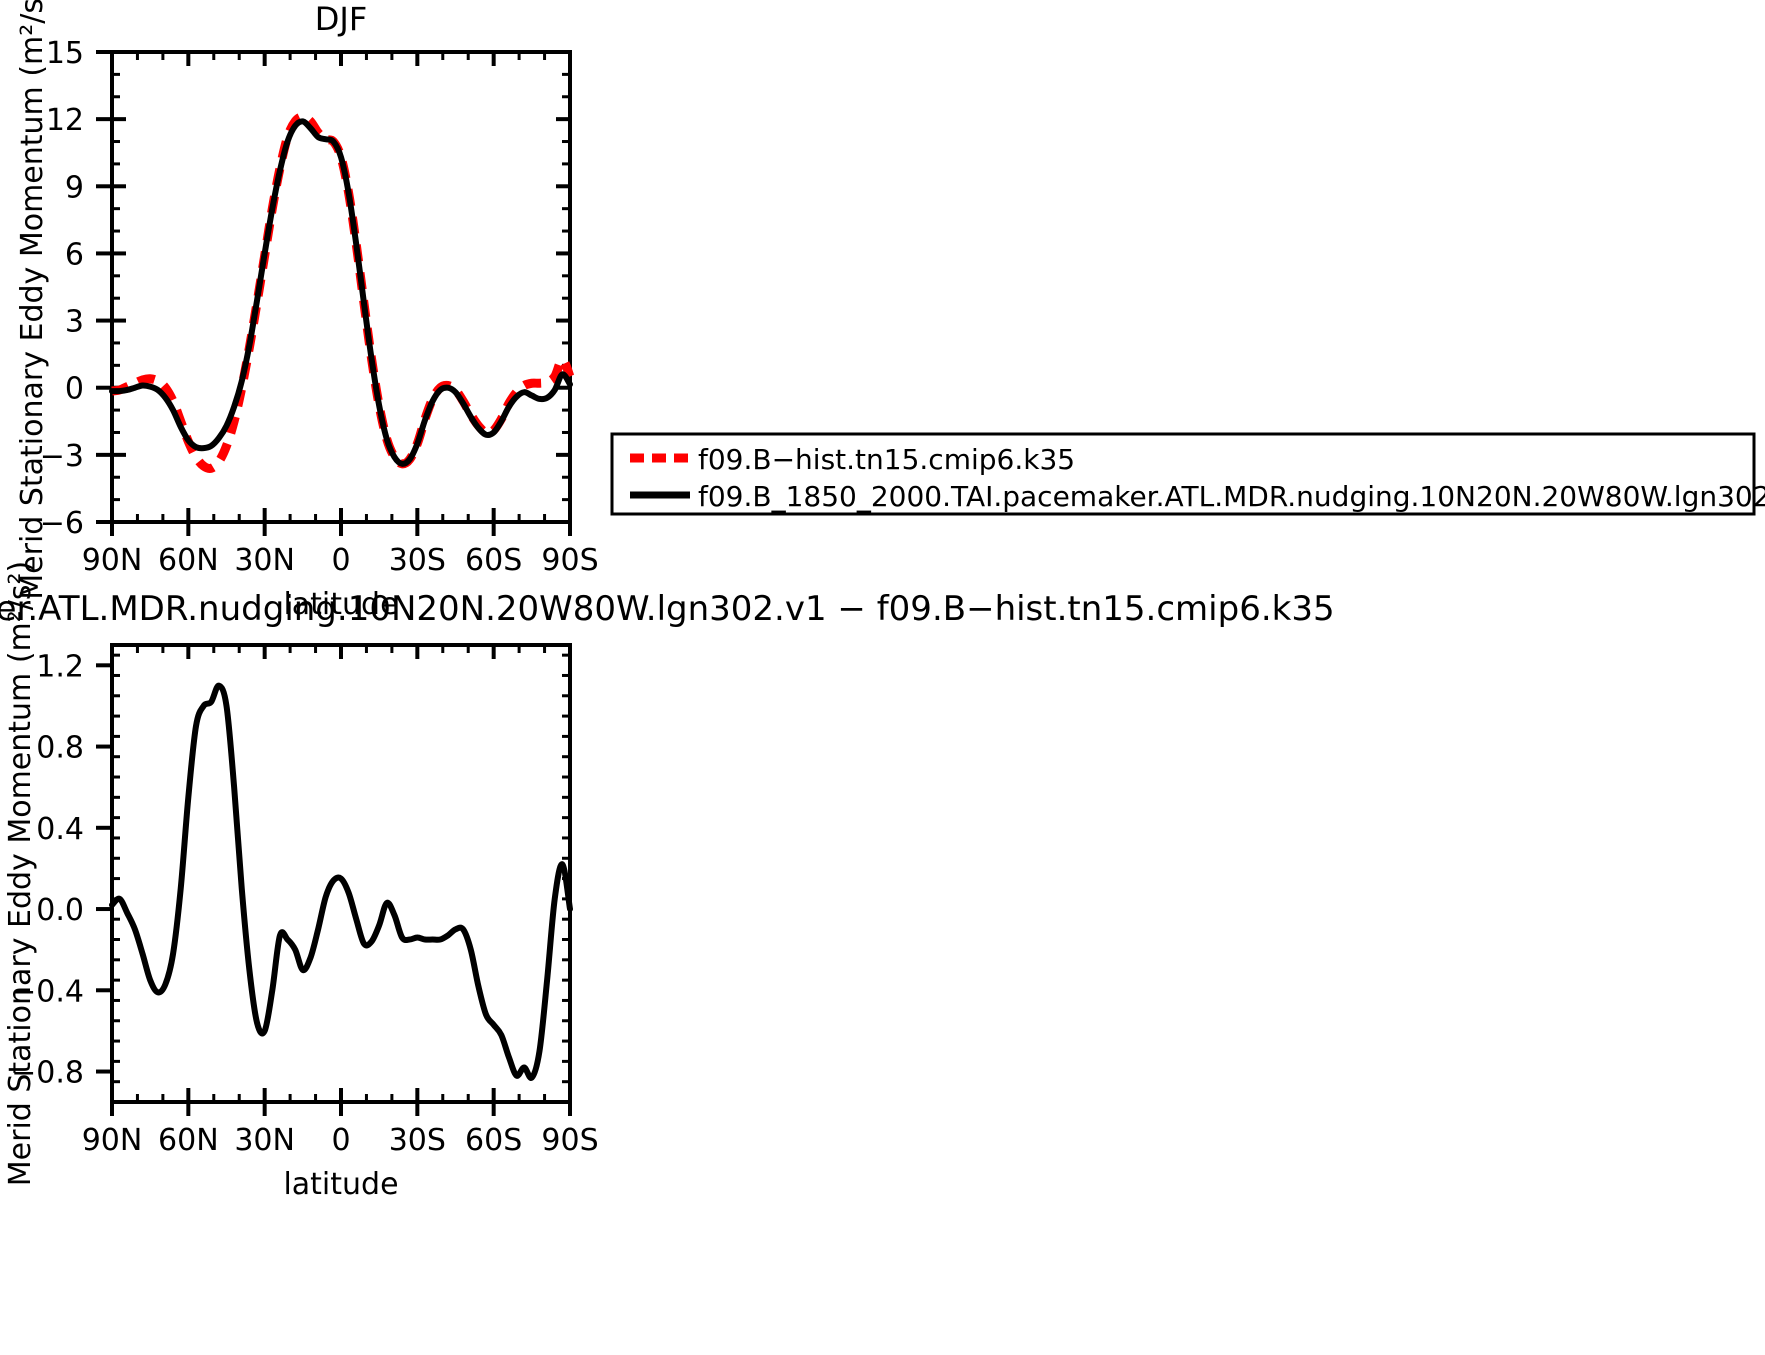 This screenshot has height=1355, width=1765. Describe the element at coordinates (340, 1184) in the screenshot. I see `bottom-panel-xlabel: latitude` at that location.